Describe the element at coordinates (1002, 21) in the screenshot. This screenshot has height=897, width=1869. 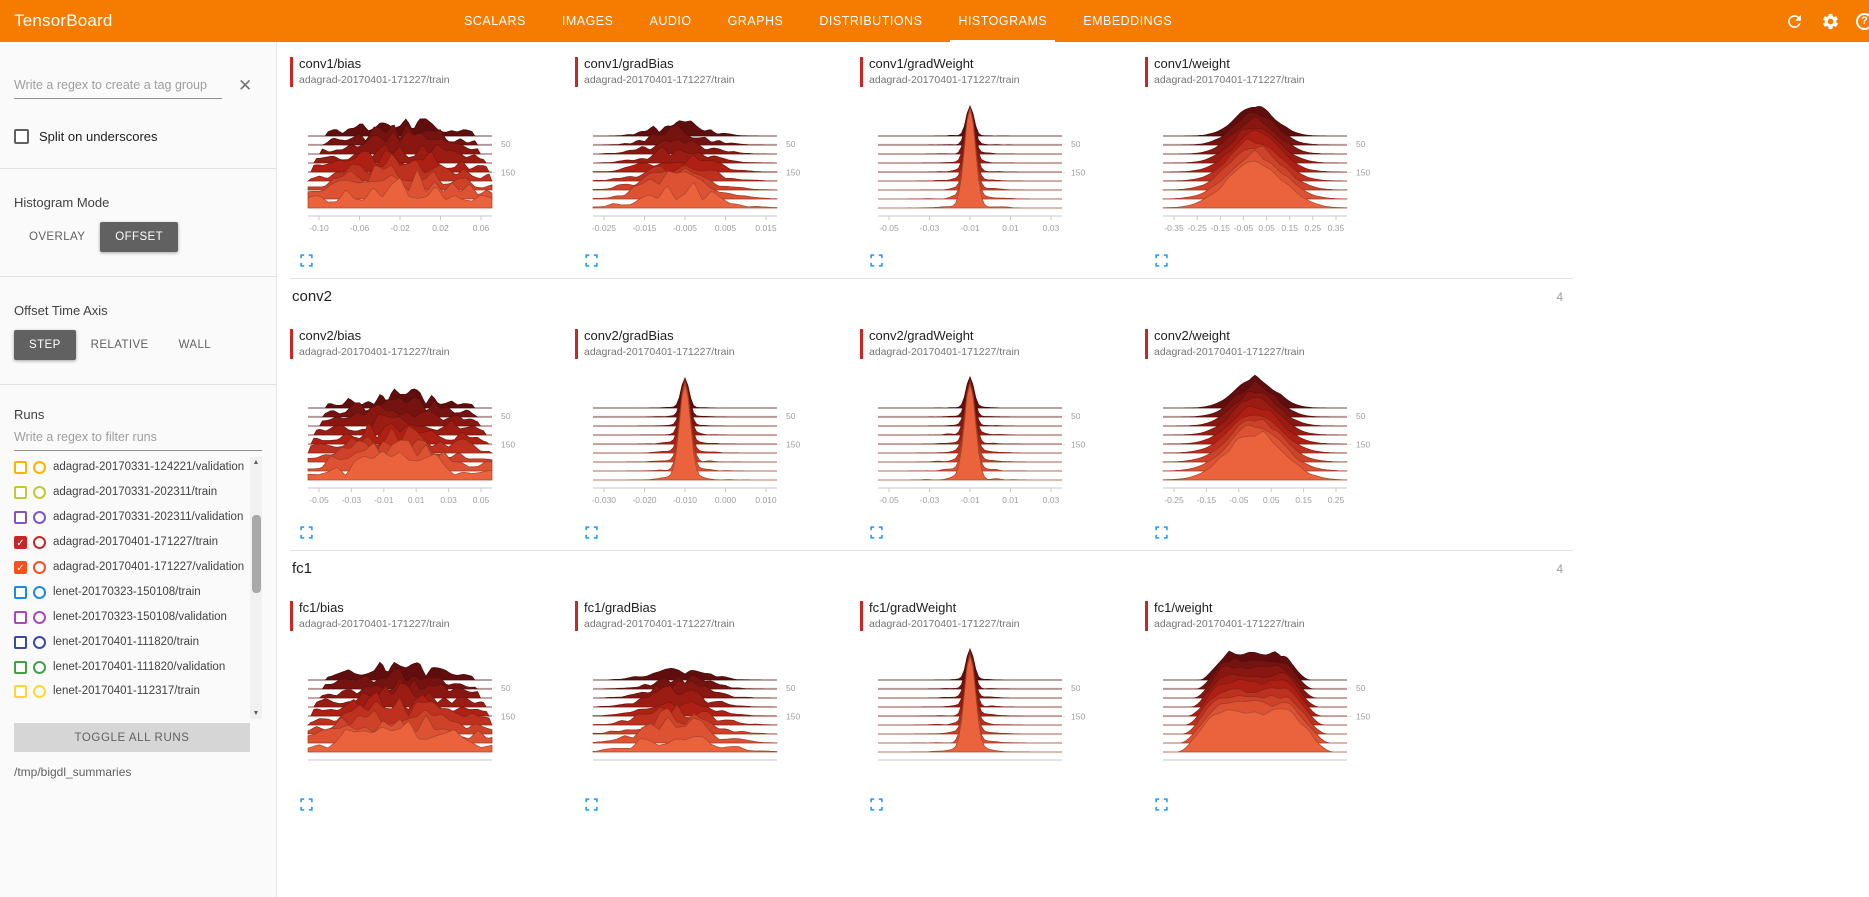
I see `tab-histograms: HISTOGRAMS` at that location.